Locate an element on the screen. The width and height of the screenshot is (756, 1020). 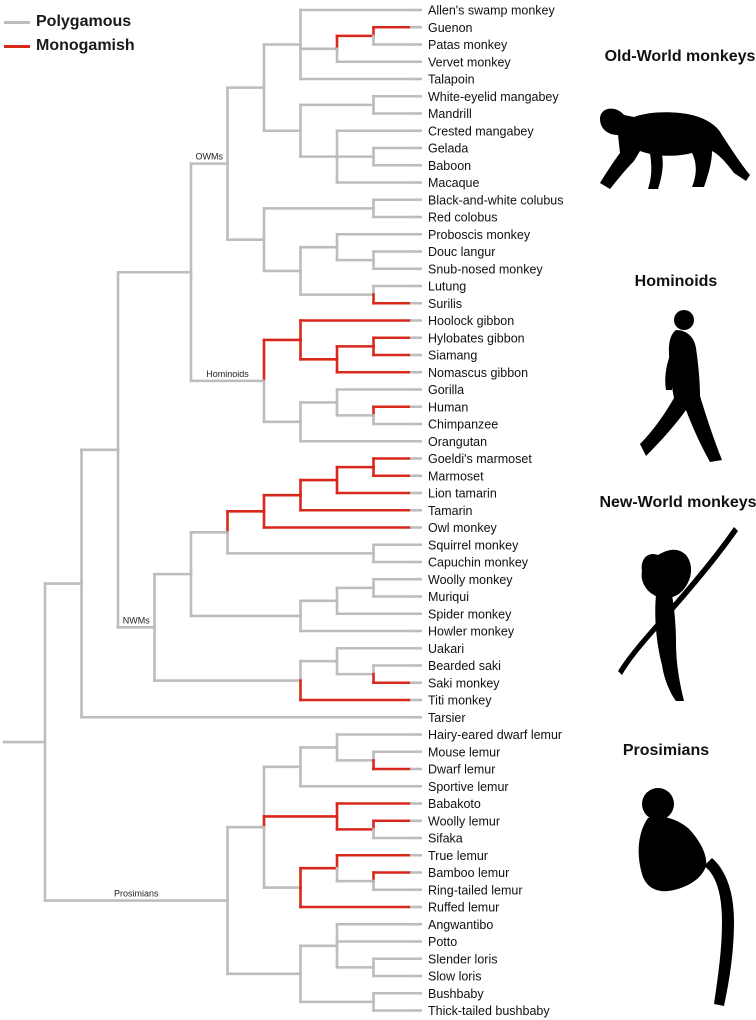
taxon-label: Guenon is located at coordinates (450, 28).